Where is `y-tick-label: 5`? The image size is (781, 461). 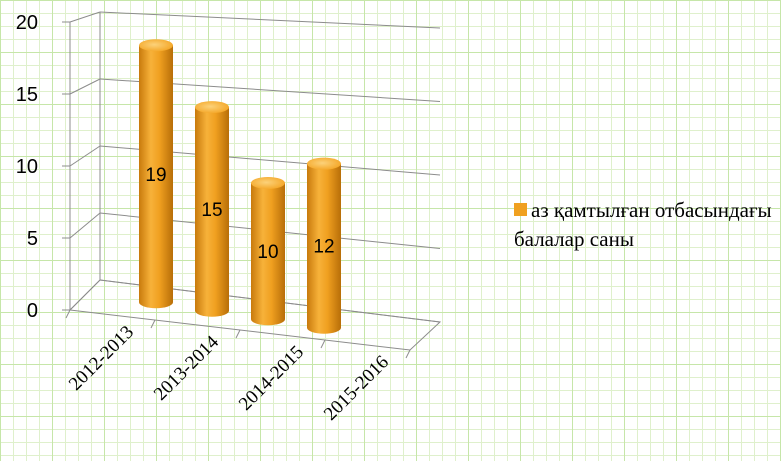
y-tick-label: 5 is located at coordinates (32, 239).